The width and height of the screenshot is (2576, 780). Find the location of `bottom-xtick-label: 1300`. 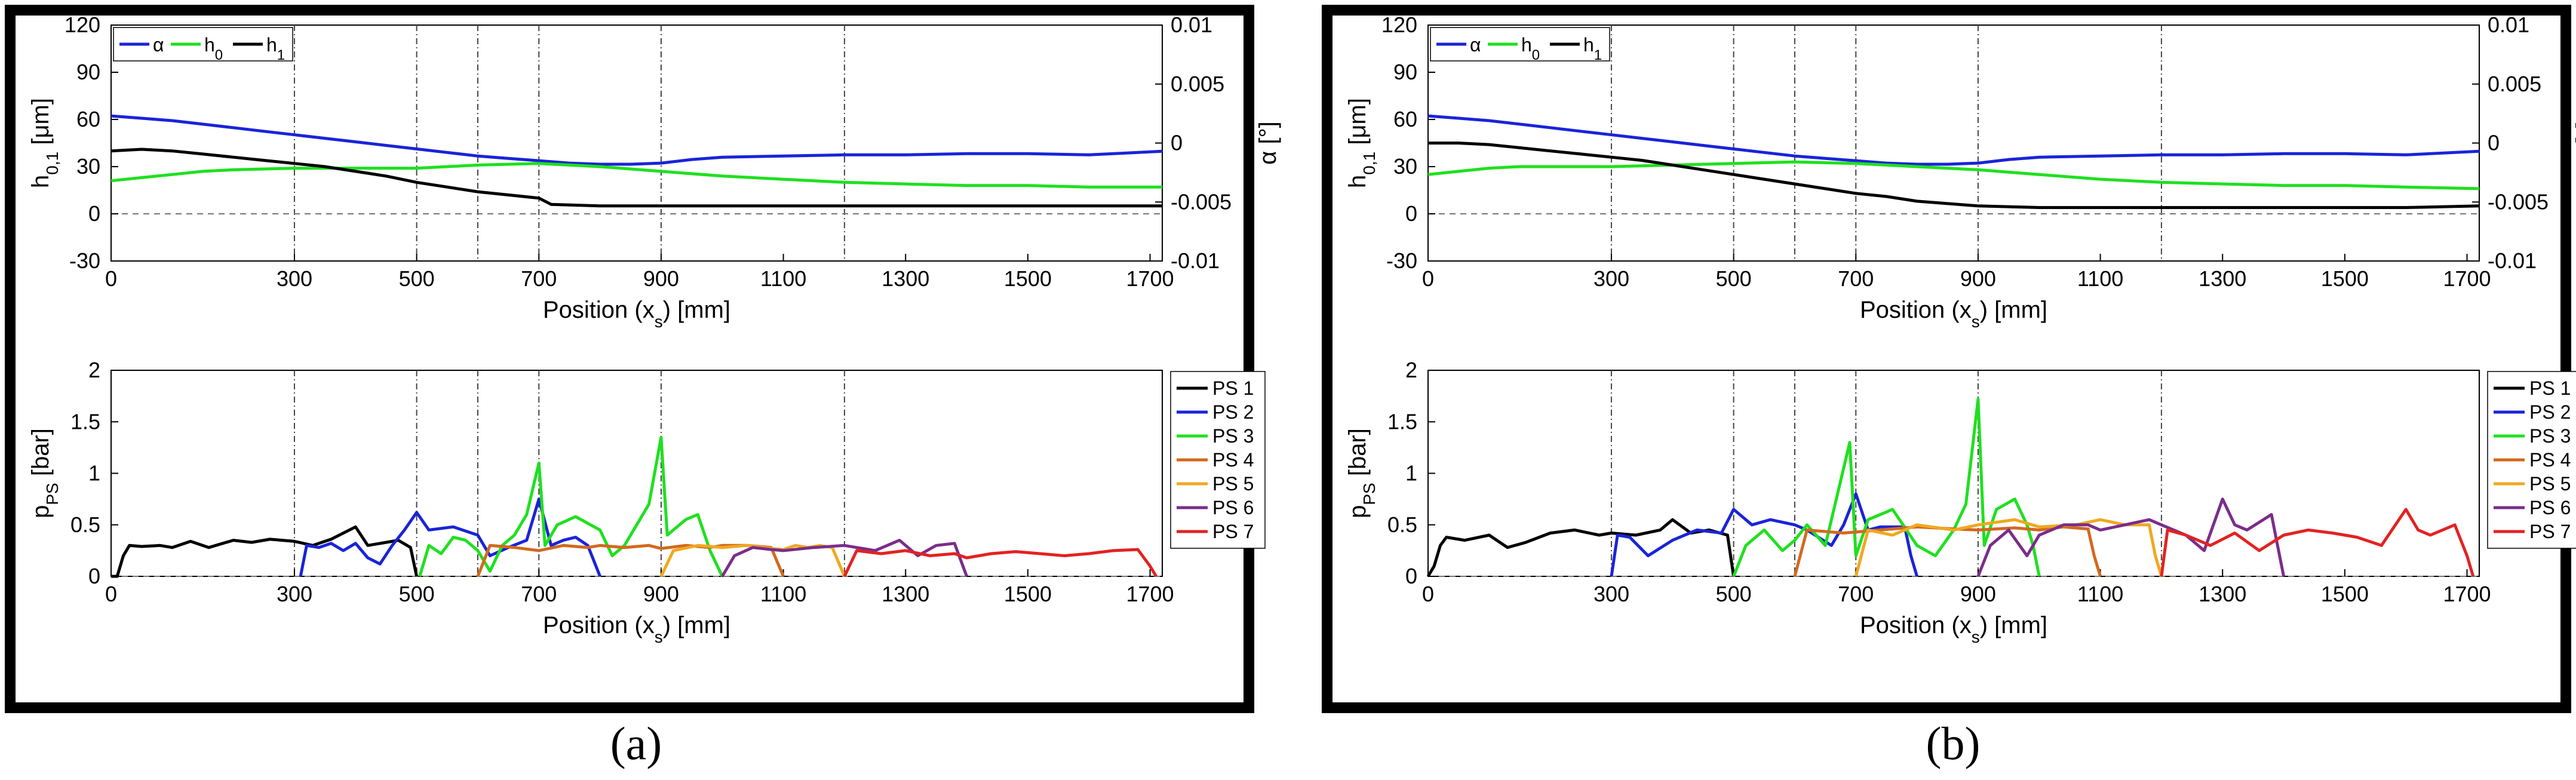

bottom-xtick-label: 1300 is located at coordinates (905, 594).